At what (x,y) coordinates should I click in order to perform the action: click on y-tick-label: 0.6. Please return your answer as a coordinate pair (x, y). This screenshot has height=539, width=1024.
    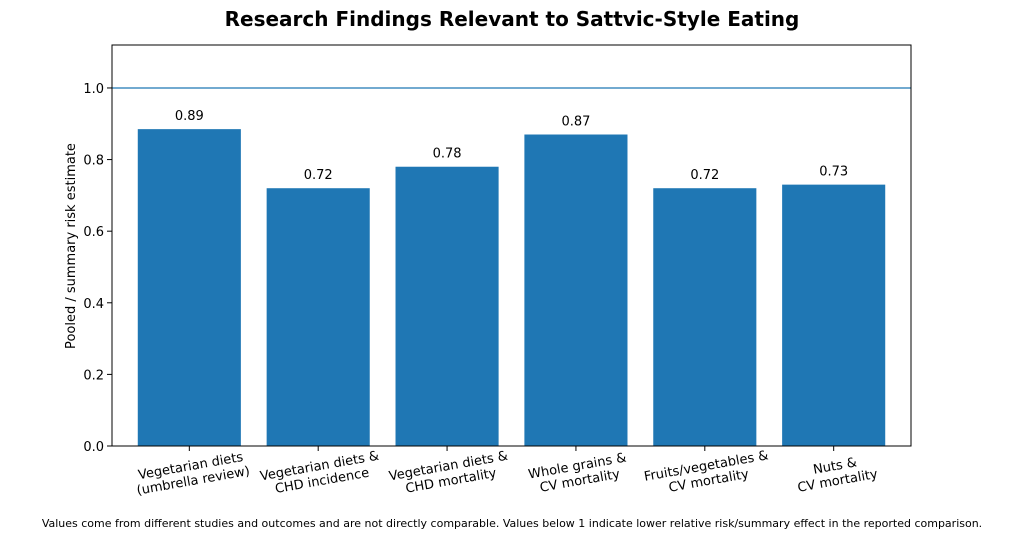
    Looking at the image, I should click on (93, 232).